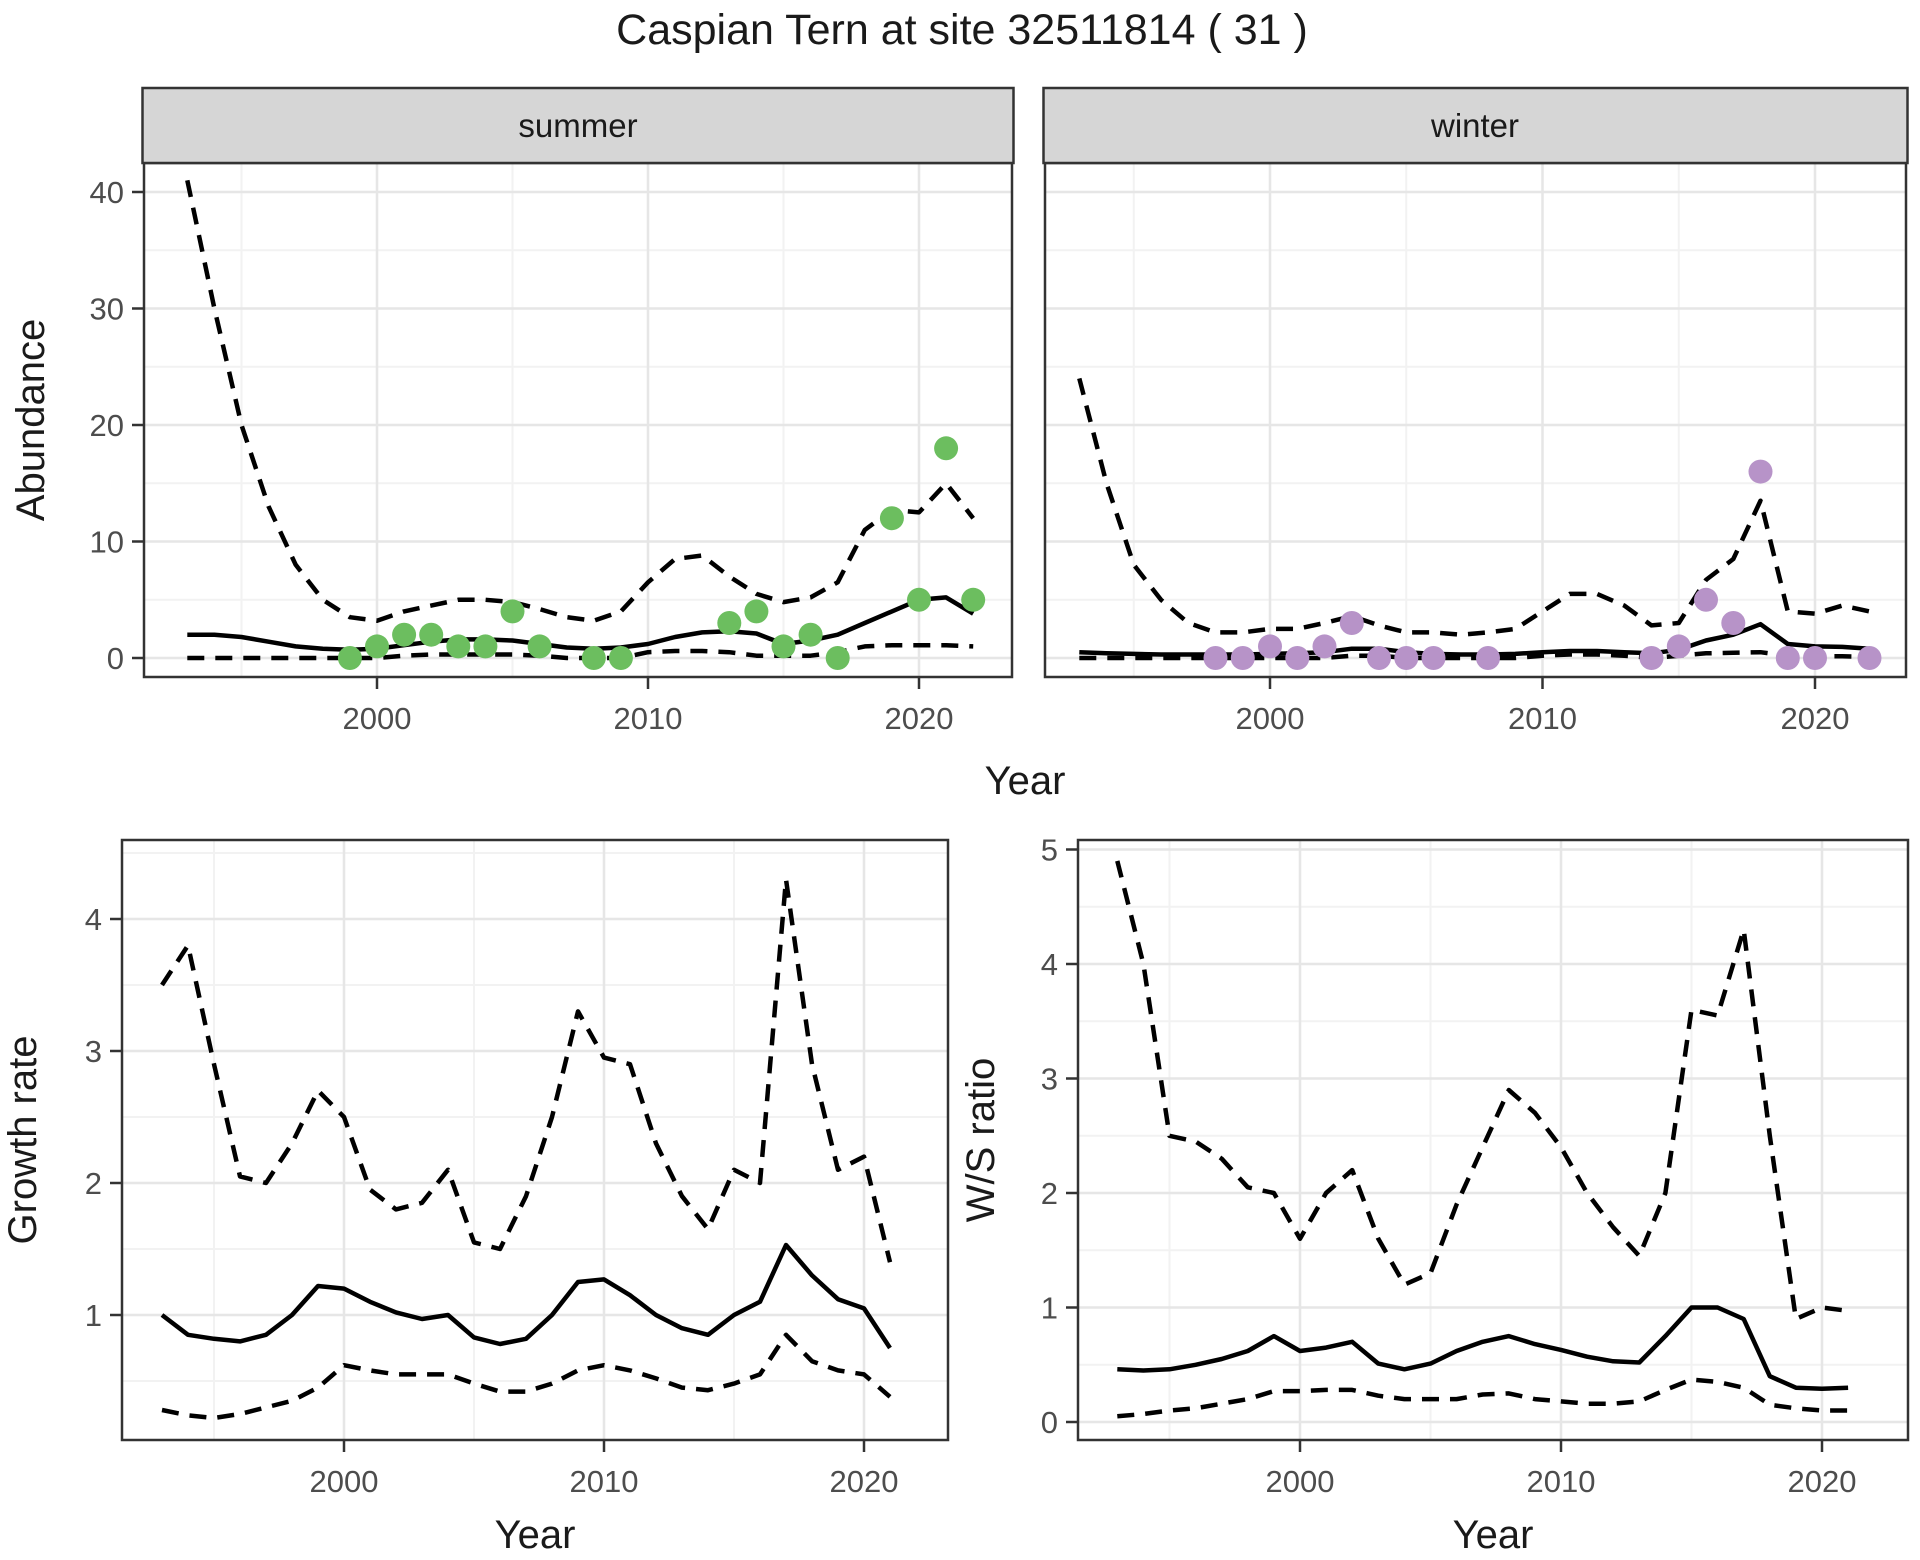 This screenshot has height=1560, width=1920. I want to click on facet-strip-winter-bg, so click(1475, 125).